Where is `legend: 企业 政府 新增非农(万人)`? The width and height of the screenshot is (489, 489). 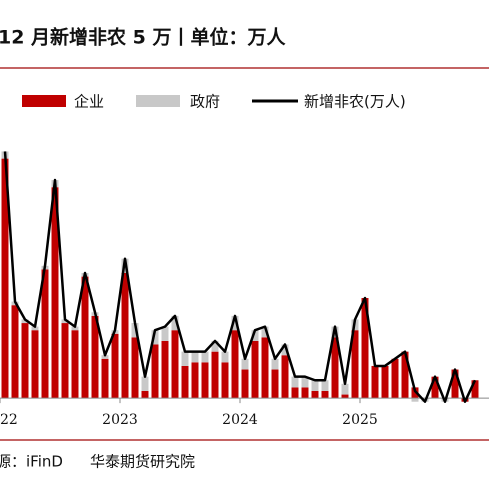 legend: 企业 政府 新增非农(万人) is located at coordinates (214, 102).